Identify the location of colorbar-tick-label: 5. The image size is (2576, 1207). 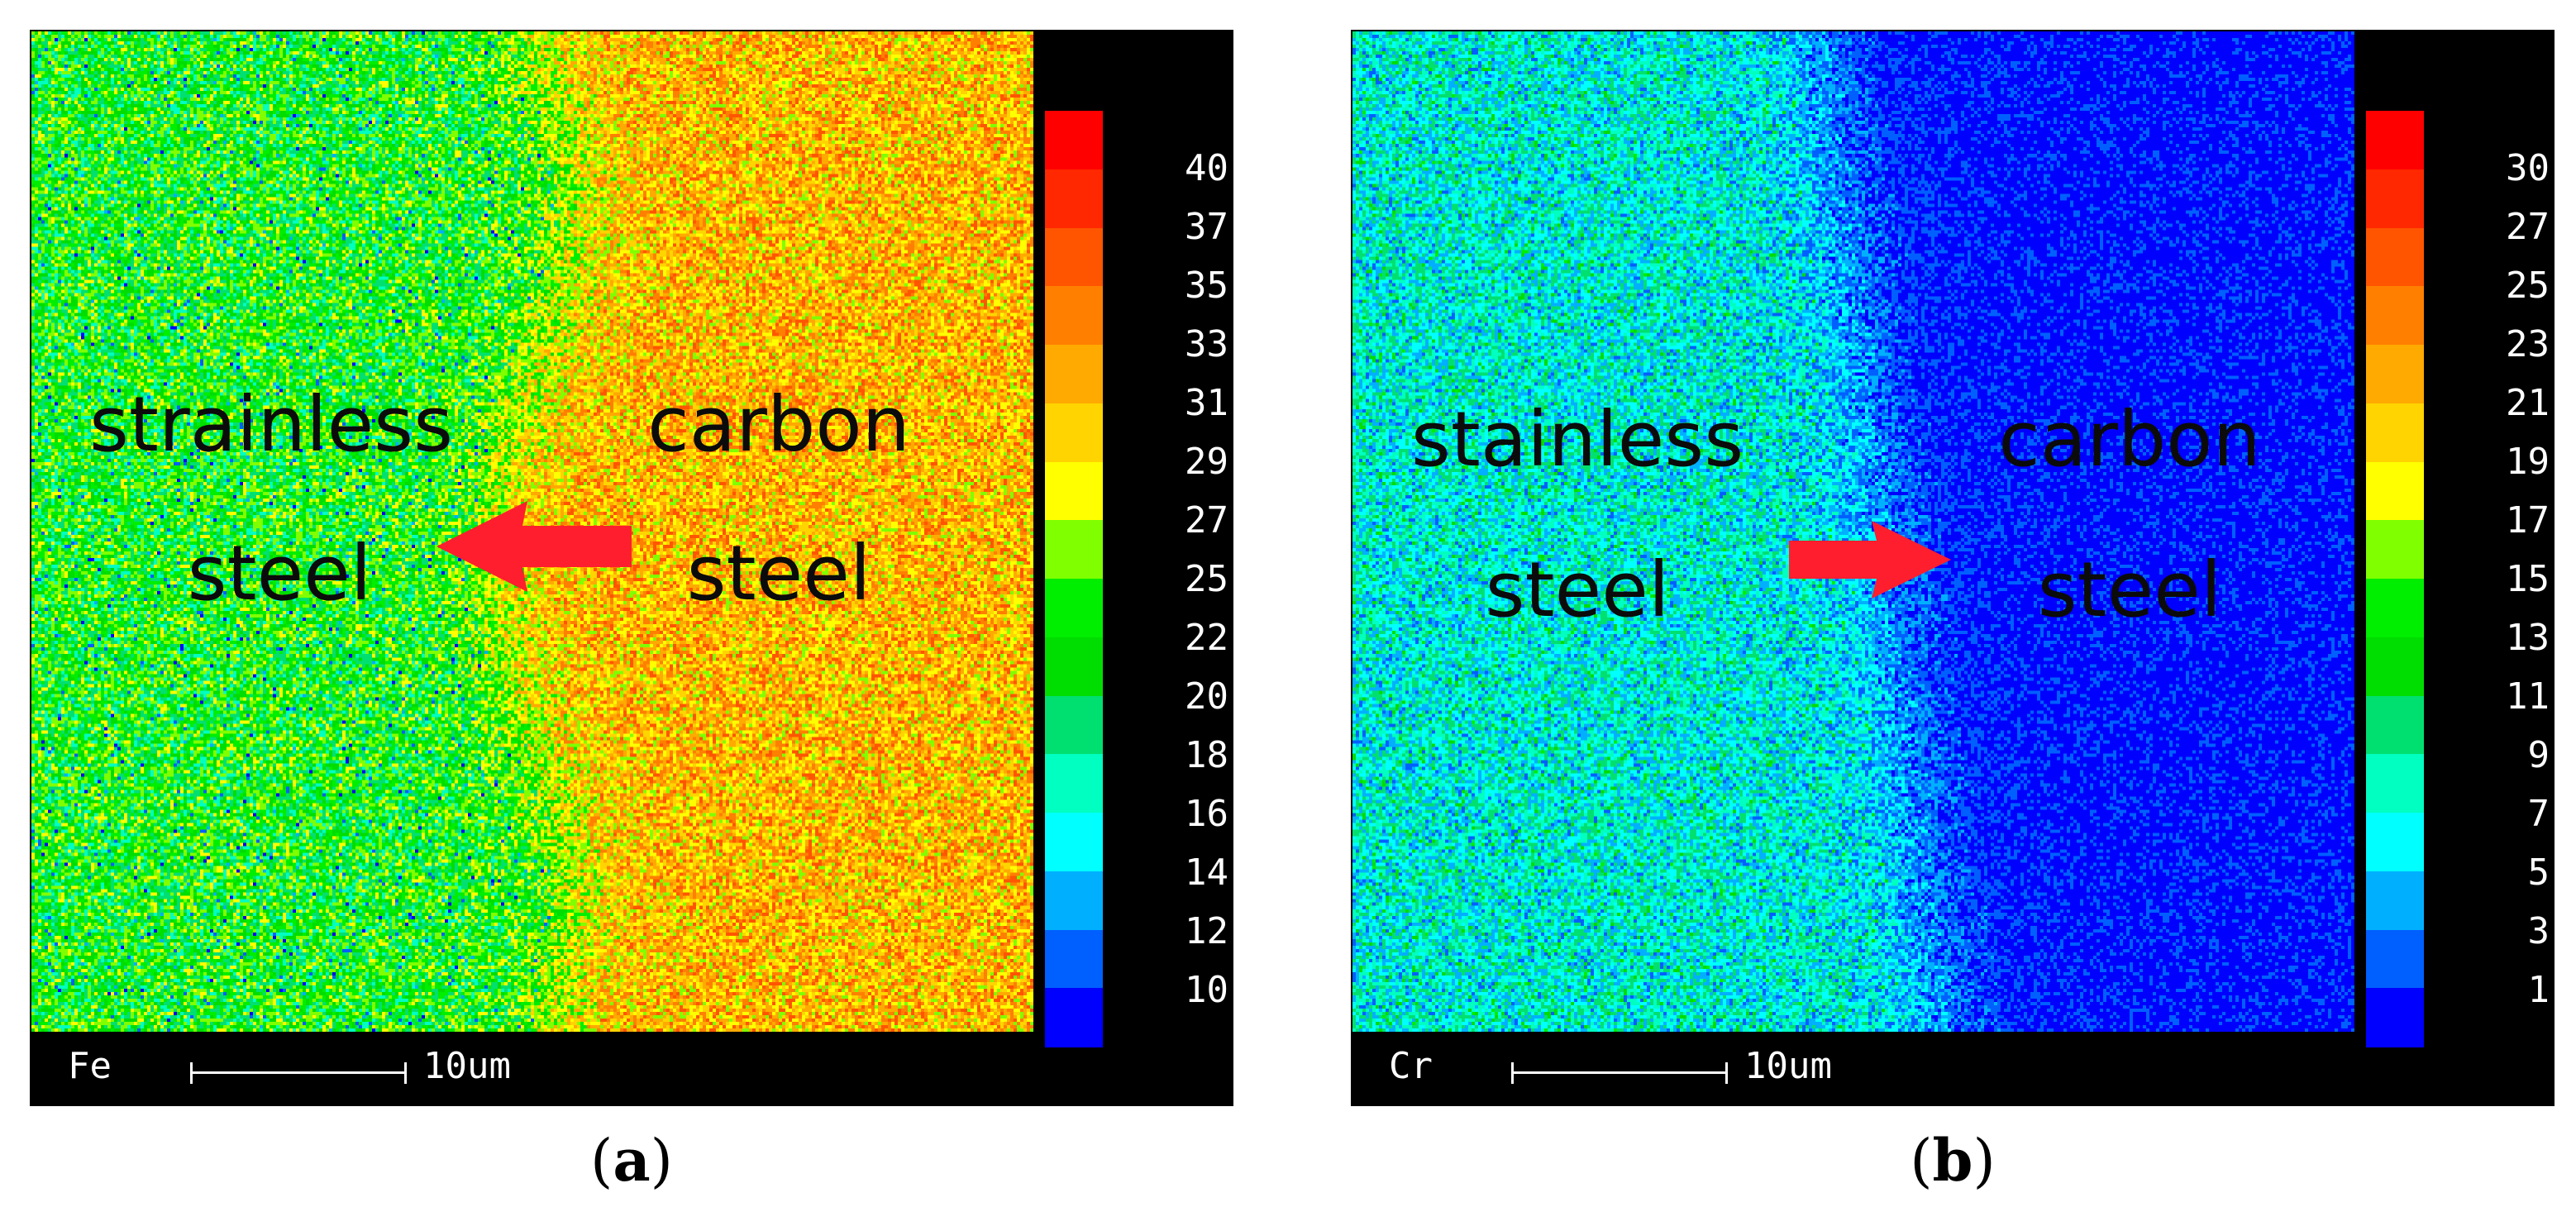
(2538, 873).